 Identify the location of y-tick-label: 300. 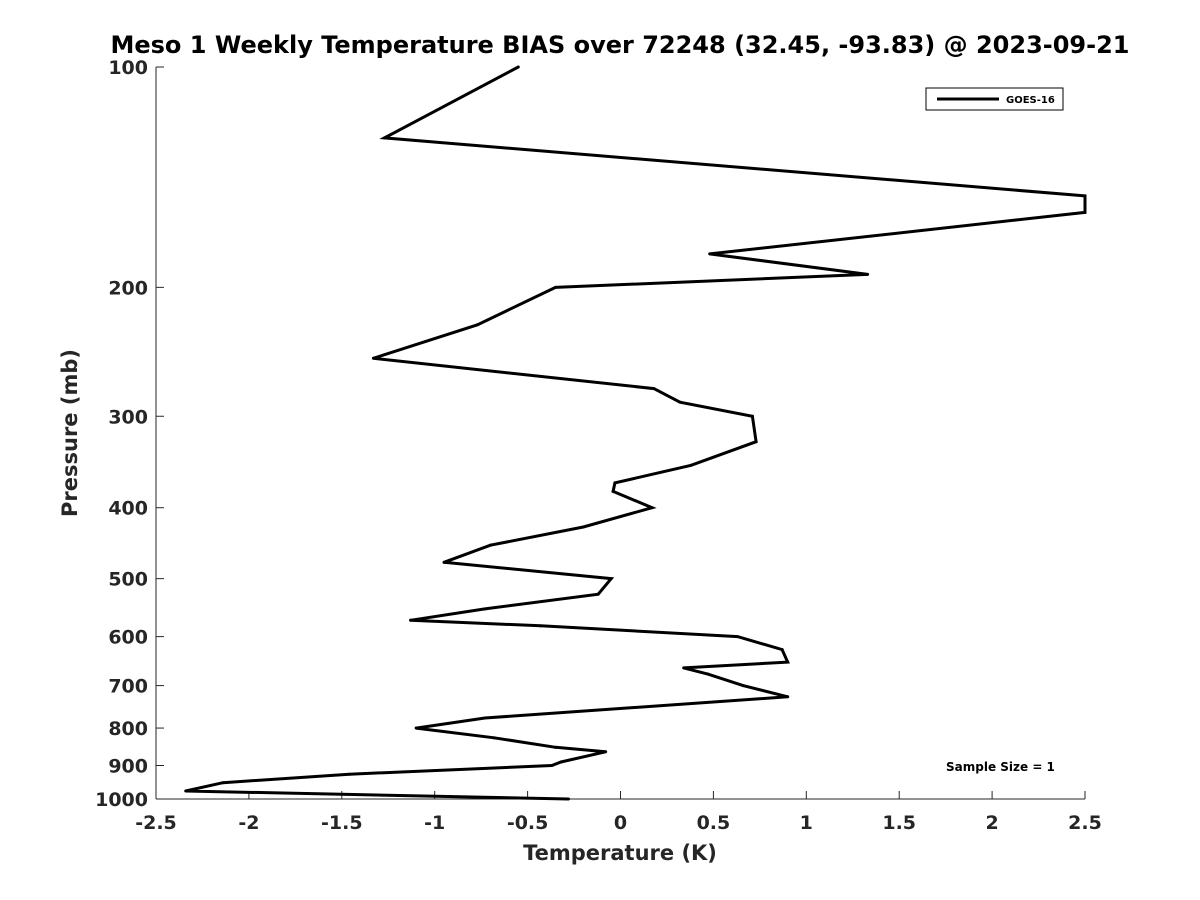
(128, 417).